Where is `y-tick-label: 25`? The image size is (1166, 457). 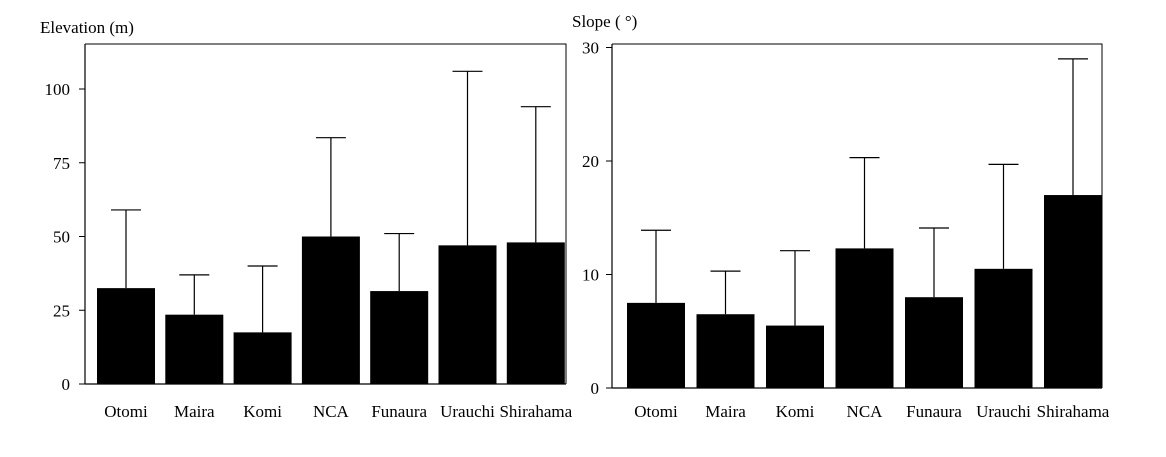
y-tick-label: 25 is located at coordinates (61, 310).